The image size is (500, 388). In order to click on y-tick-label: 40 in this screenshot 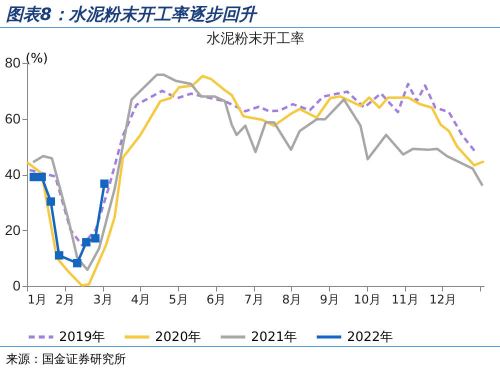, I will do `click(12, 174)`.